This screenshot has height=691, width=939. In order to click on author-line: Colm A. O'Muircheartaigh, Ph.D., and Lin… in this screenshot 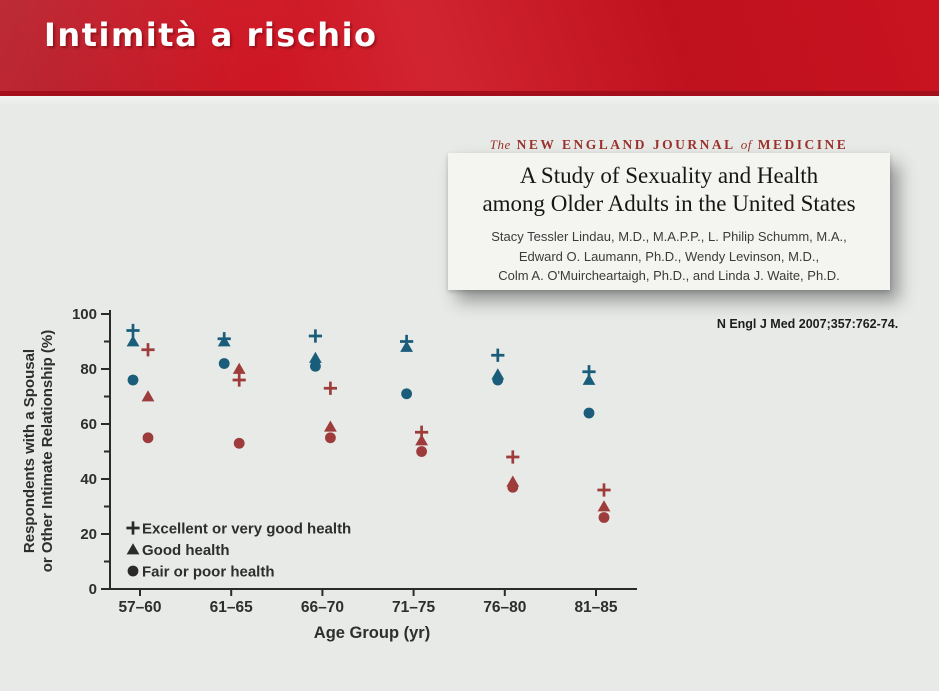, I will do `click(669, 276)`.